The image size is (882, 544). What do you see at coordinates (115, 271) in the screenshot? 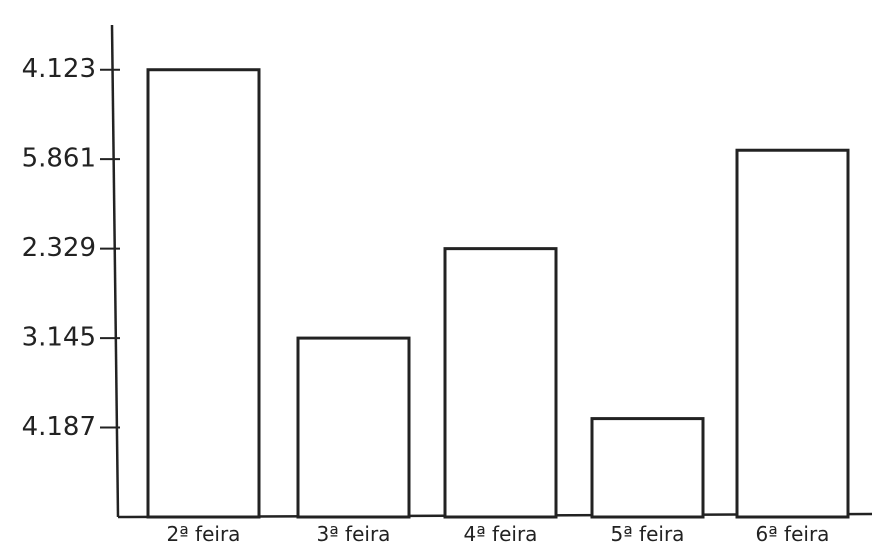
I see `y-axis` at bounding box center [115, 271].